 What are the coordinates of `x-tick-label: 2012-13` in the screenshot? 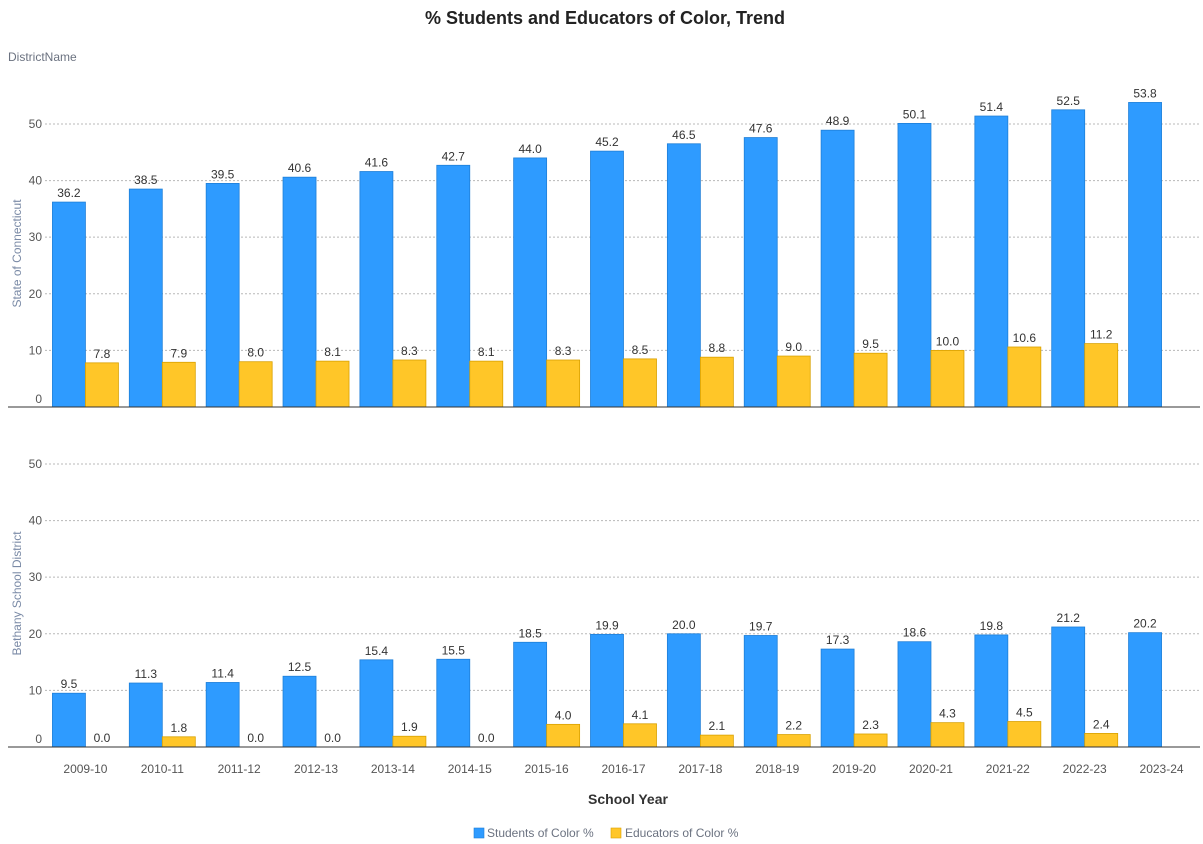 It's located at (316, 769).